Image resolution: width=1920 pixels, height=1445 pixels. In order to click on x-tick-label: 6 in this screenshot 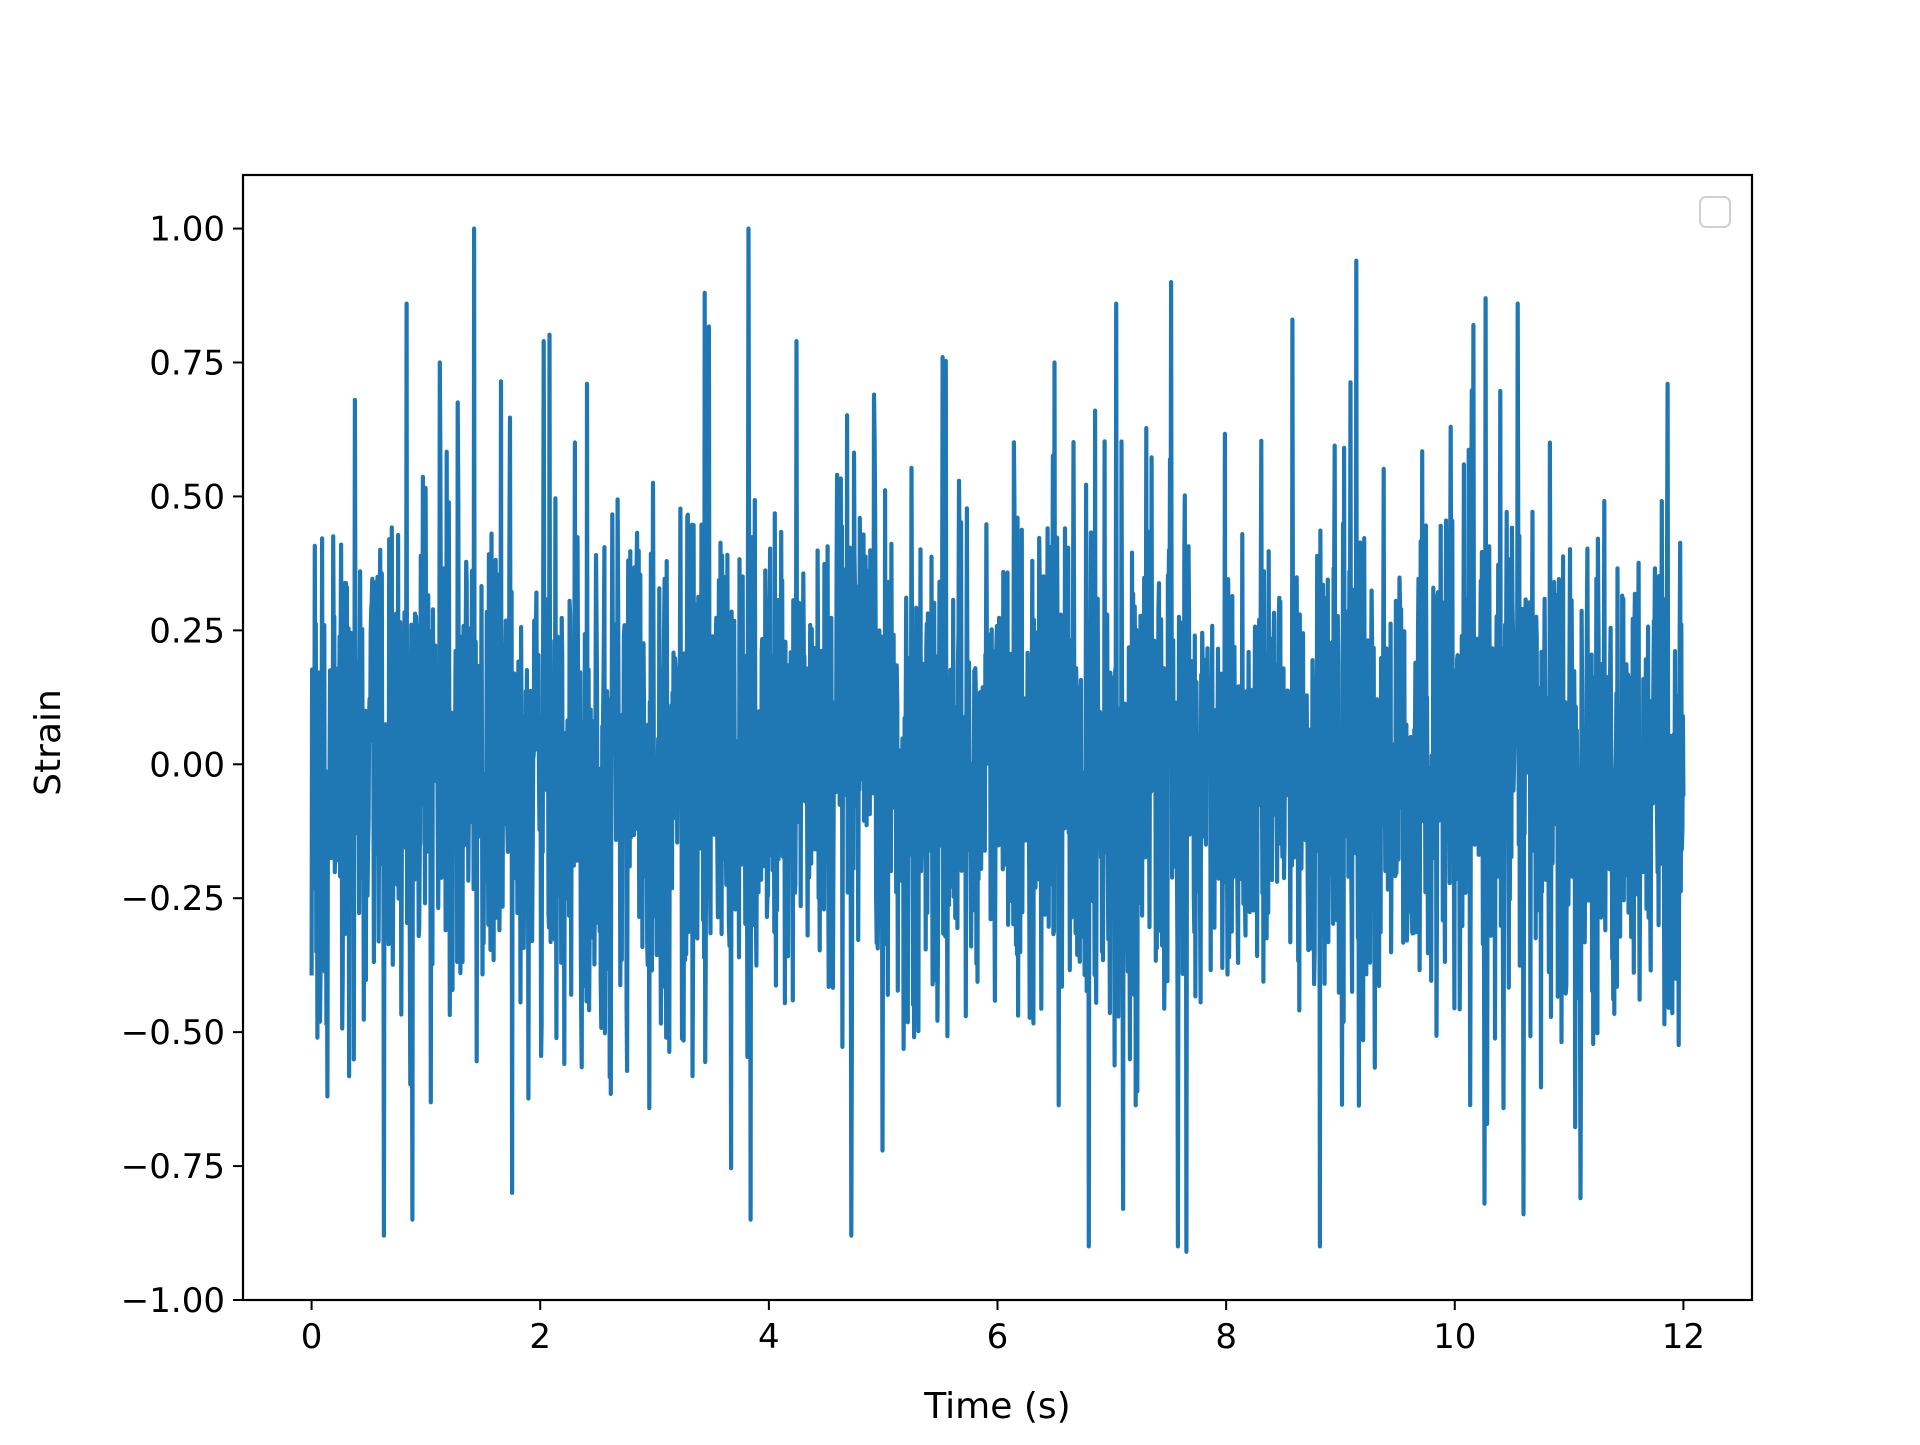, I will do `click(998, 1337)`.